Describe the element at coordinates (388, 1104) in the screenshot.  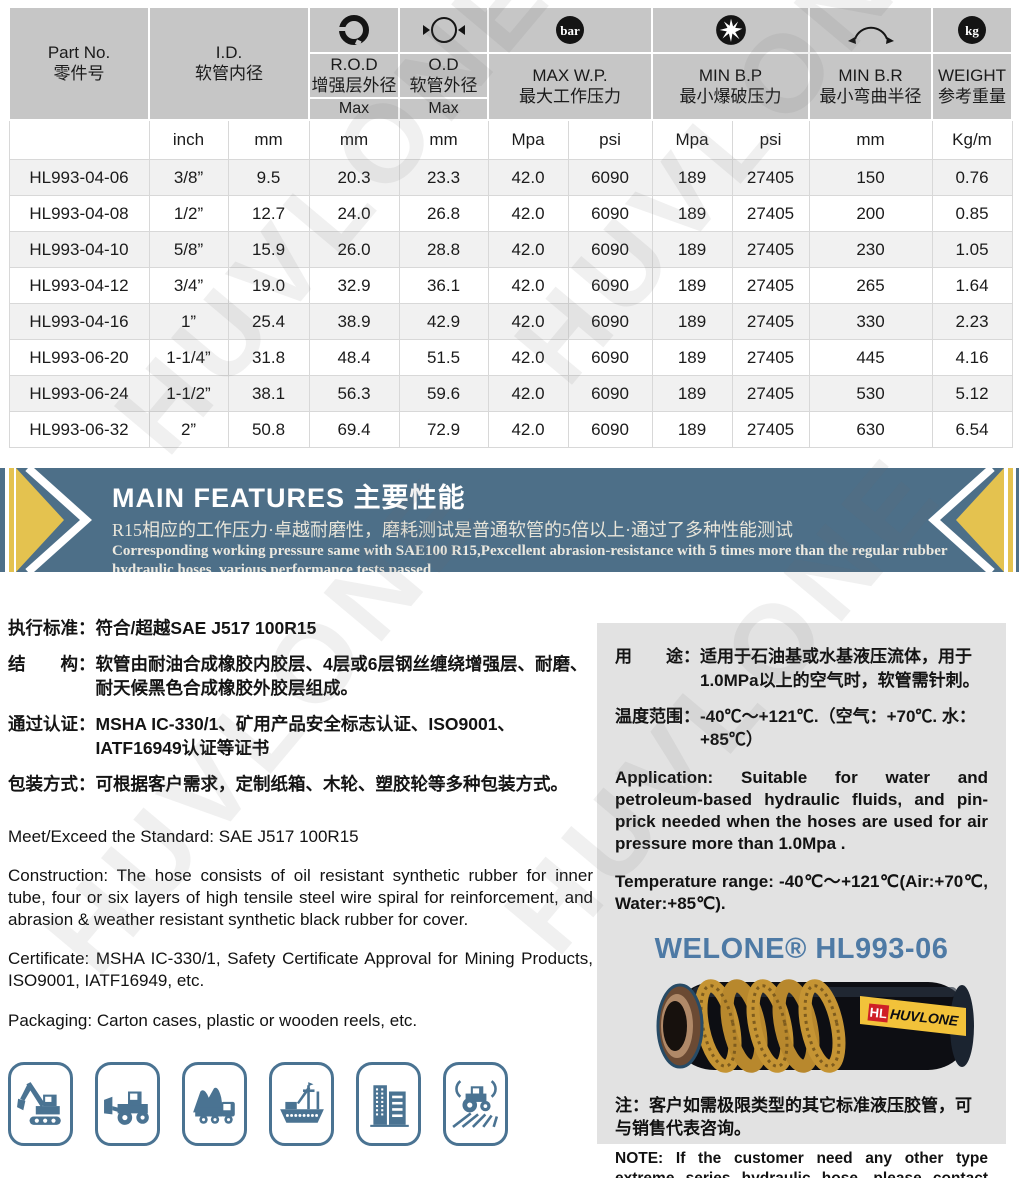
I see `building-icon` at that location.